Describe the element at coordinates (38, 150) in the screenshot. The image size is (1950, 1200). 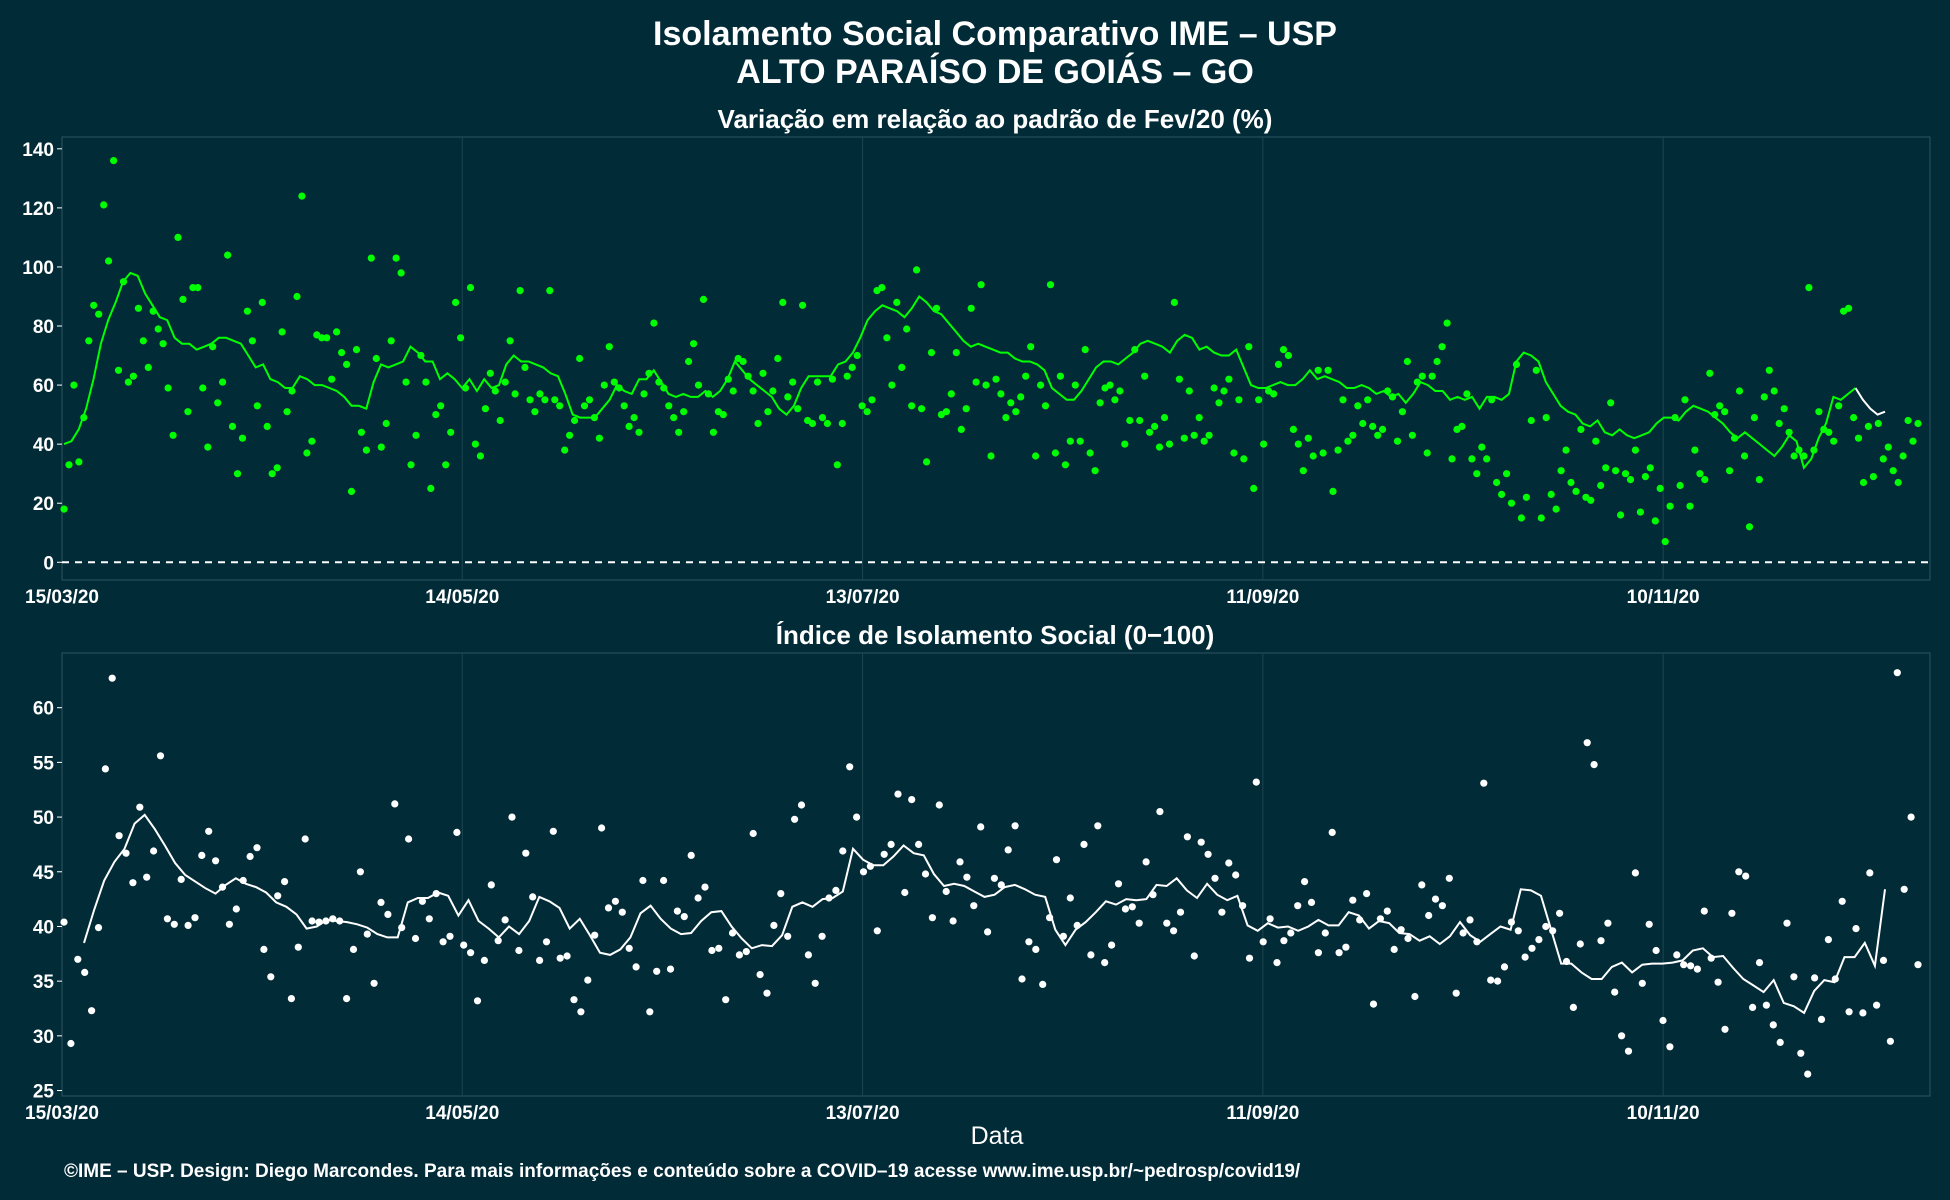
I see `y-tick-label: 140` at that location.